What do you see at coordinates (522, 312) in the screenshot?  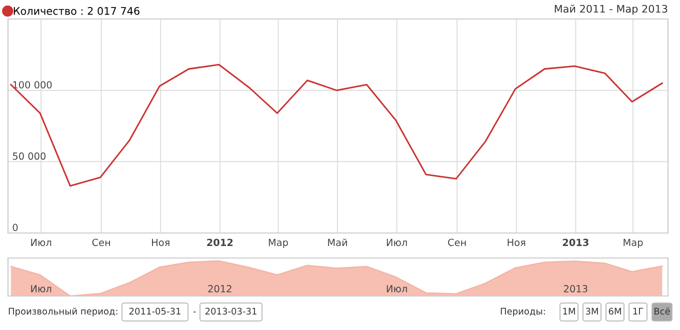 I see `text: Периоды:` at bounding box center [522, 312].